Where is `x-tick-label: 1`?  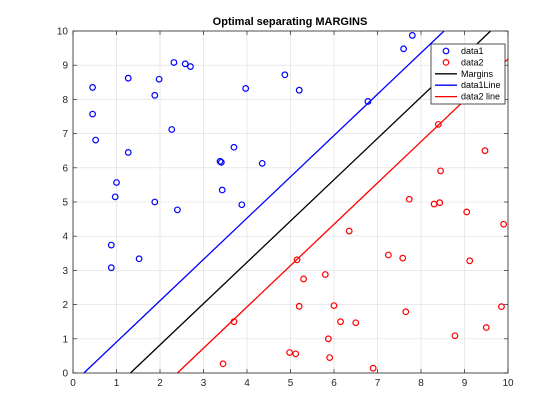
x-tick-label: 1 is located at coordinates (117, 383).